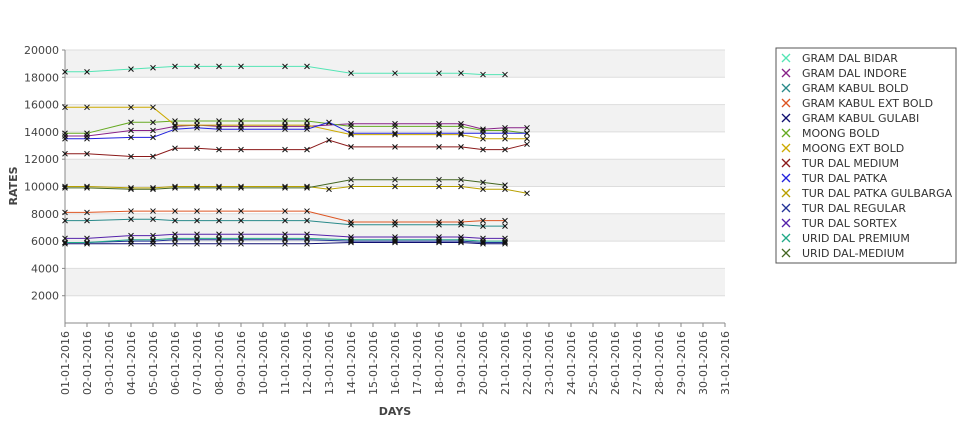 Image resolution: width=975 pixels, height=429 pixels. Describe the element at coordinates (41, 187) in the screenshot. I see `y-tick-label: 10000` at that location.